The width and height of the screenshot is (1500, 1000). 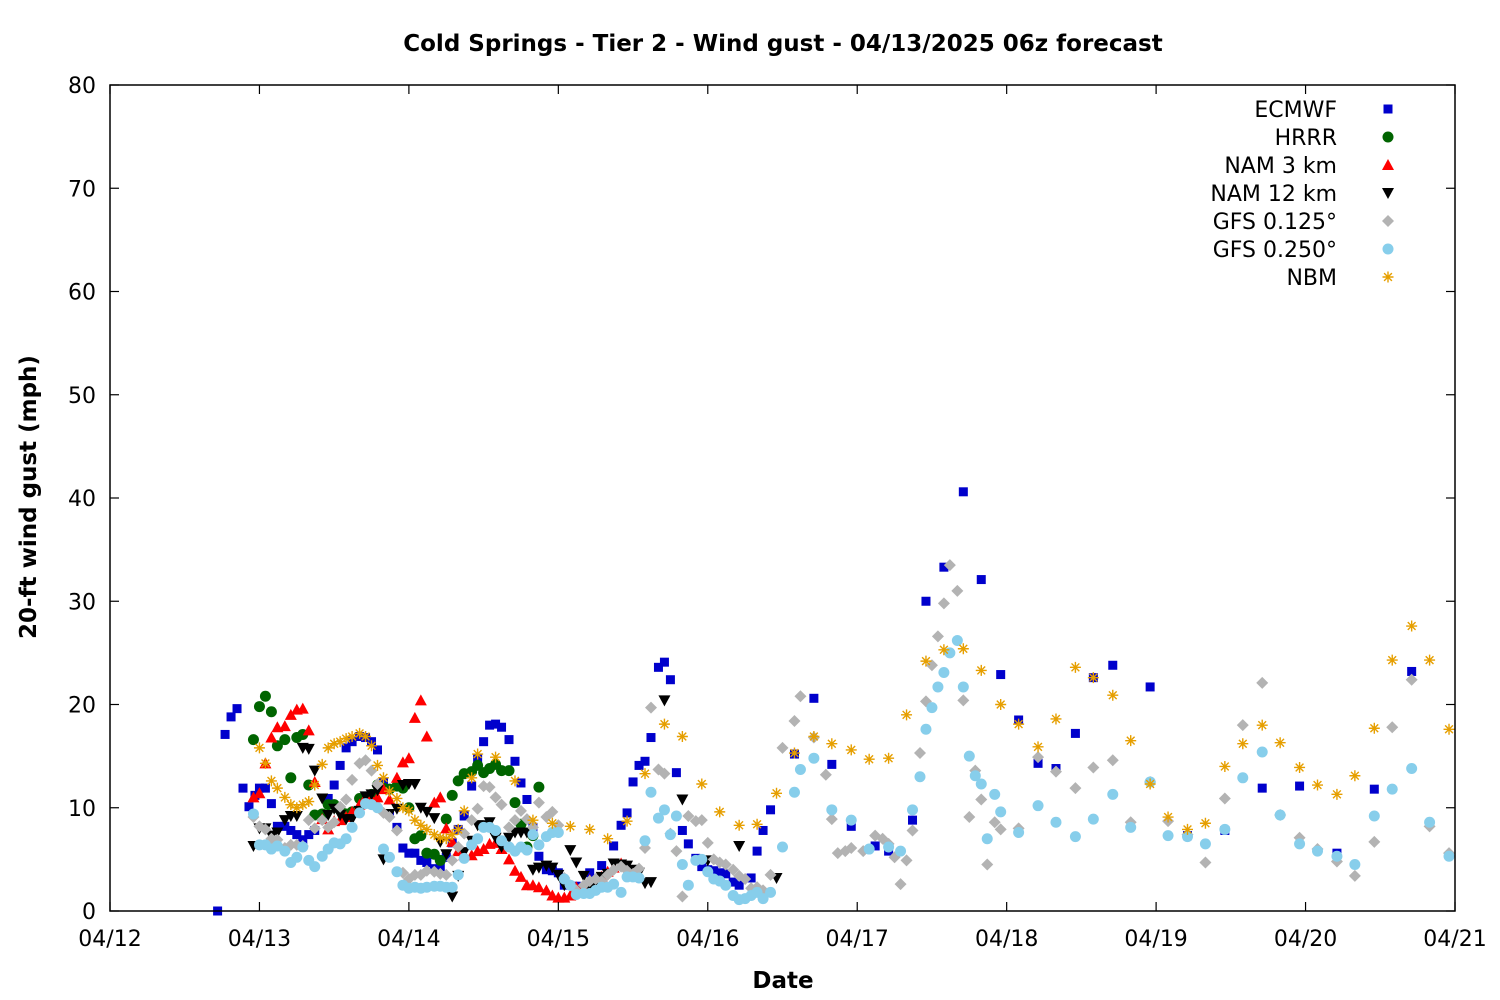 What do you see at coordinates (82, 293) in the screenshot?
I see `y-tick-label: 60` at bounding box center [82, 293].